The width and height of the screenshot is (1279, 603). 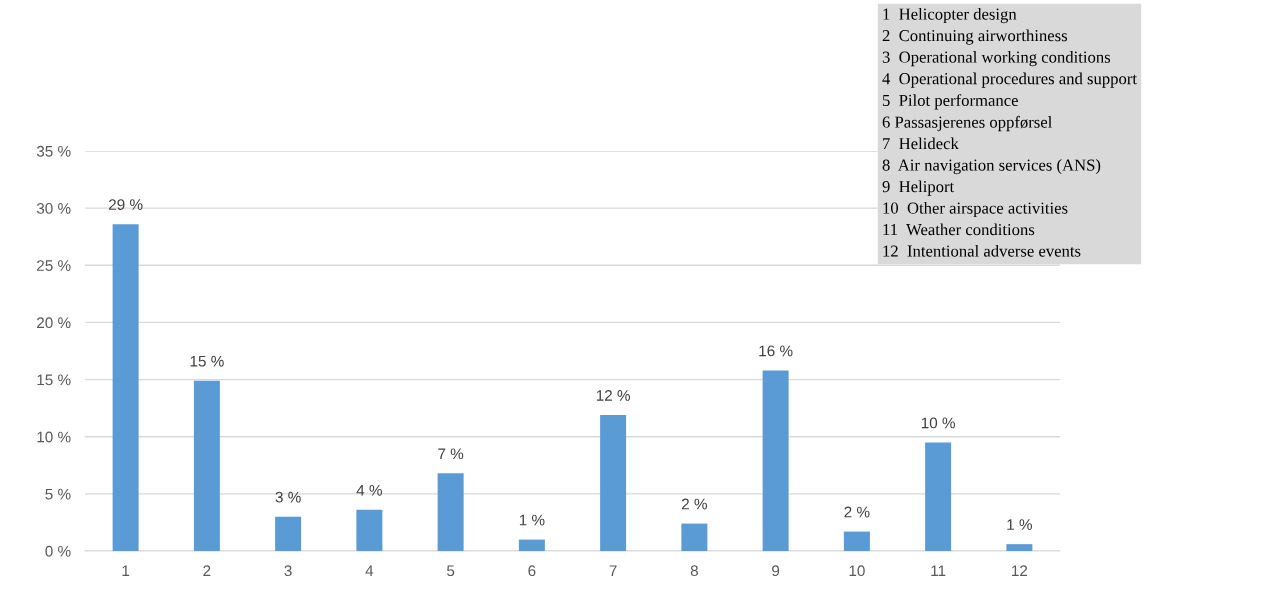 What do you see at coordinates (776, 351) in the screenshot?
I see `data-label: 16 %` at bounding box center [776, 351].